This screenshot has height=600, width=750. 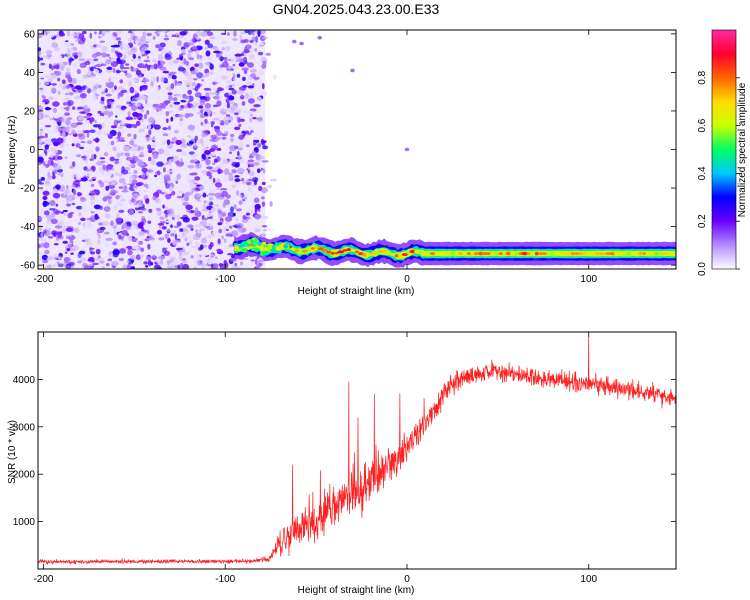 What do you see at coordinates (718, 173) in the screenshot?
I see `colorbar-ticks: 0.0 0.2 0.4 0.6 0.8` at bounding box center [718, 173].